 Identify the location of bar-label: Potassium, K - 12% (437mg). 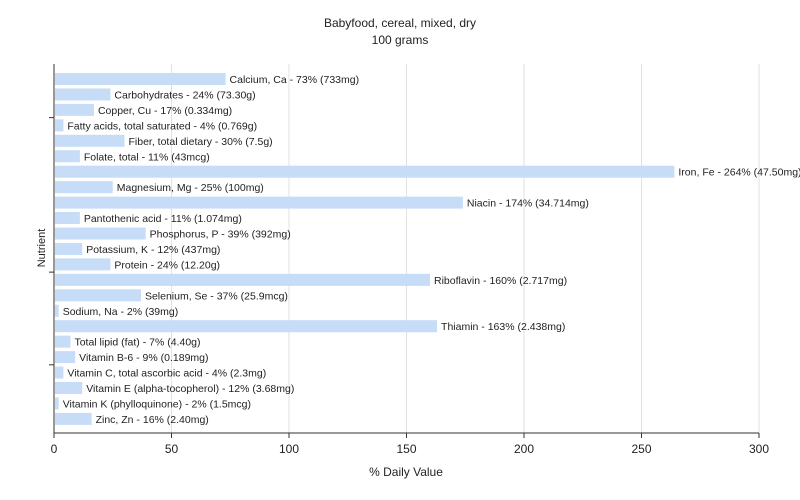
(153, 250).